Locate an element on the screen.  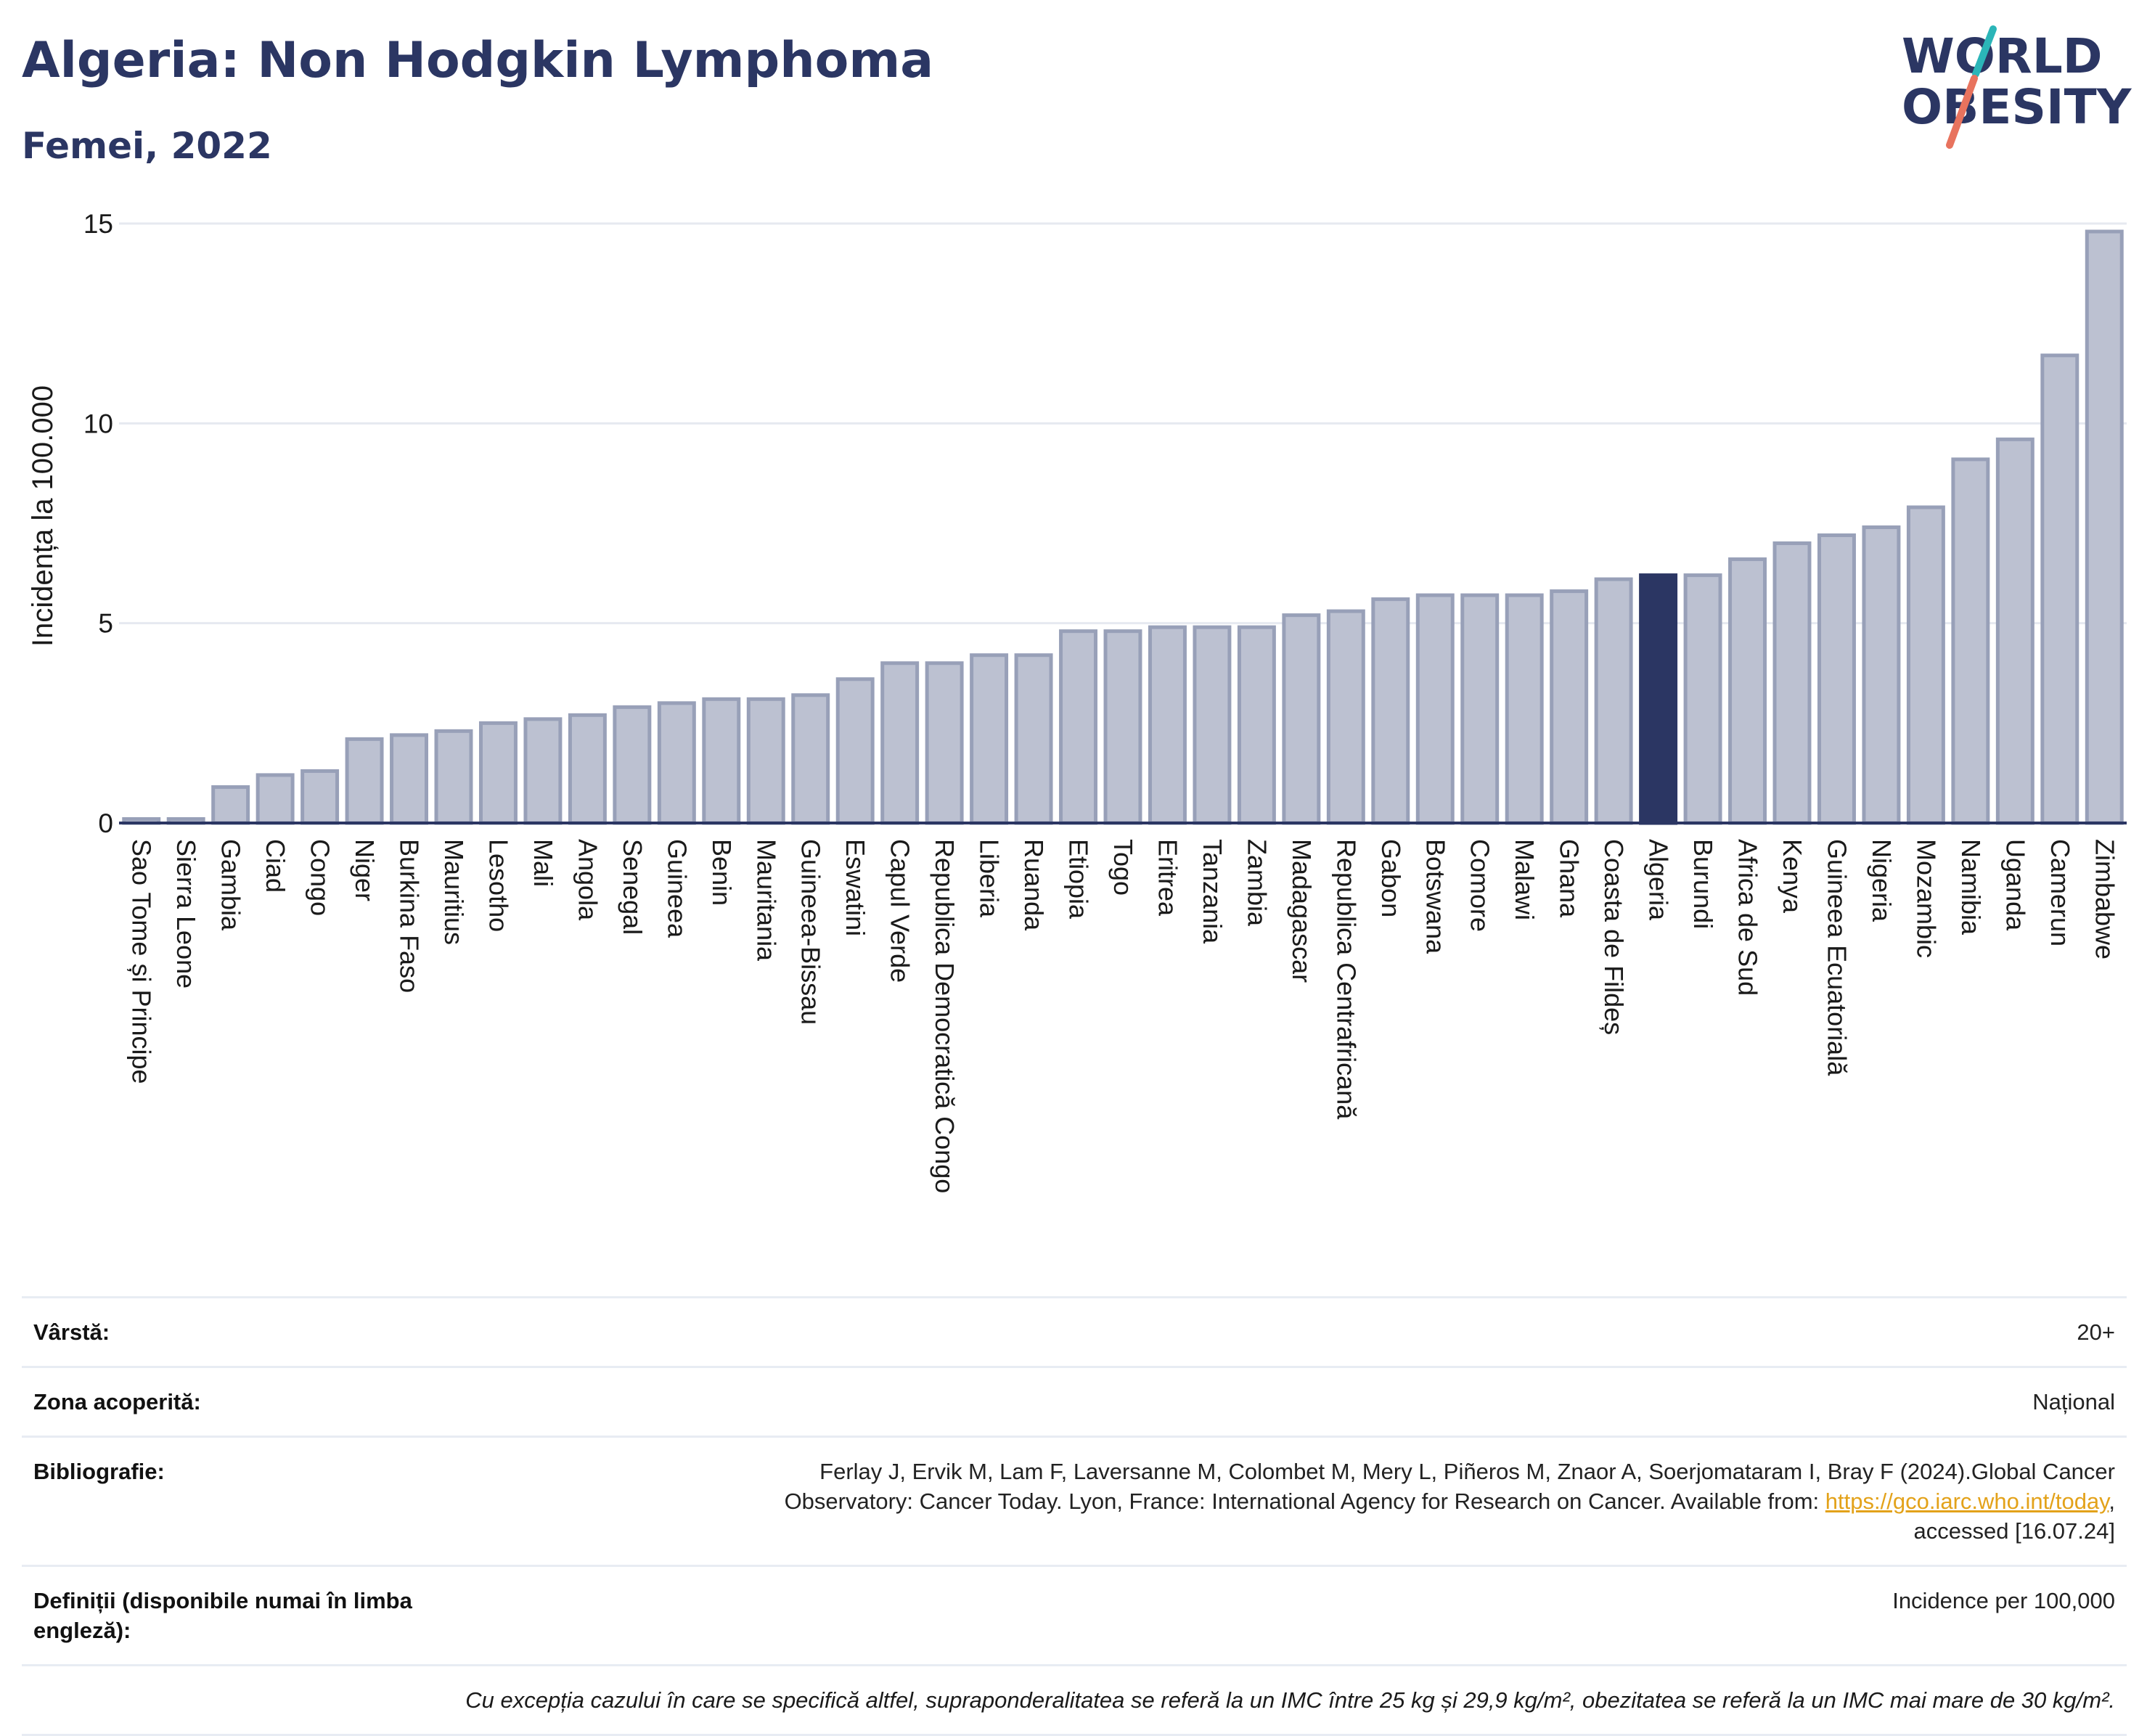
age-label: Vârstă: is located at coordinates (71, 1332).